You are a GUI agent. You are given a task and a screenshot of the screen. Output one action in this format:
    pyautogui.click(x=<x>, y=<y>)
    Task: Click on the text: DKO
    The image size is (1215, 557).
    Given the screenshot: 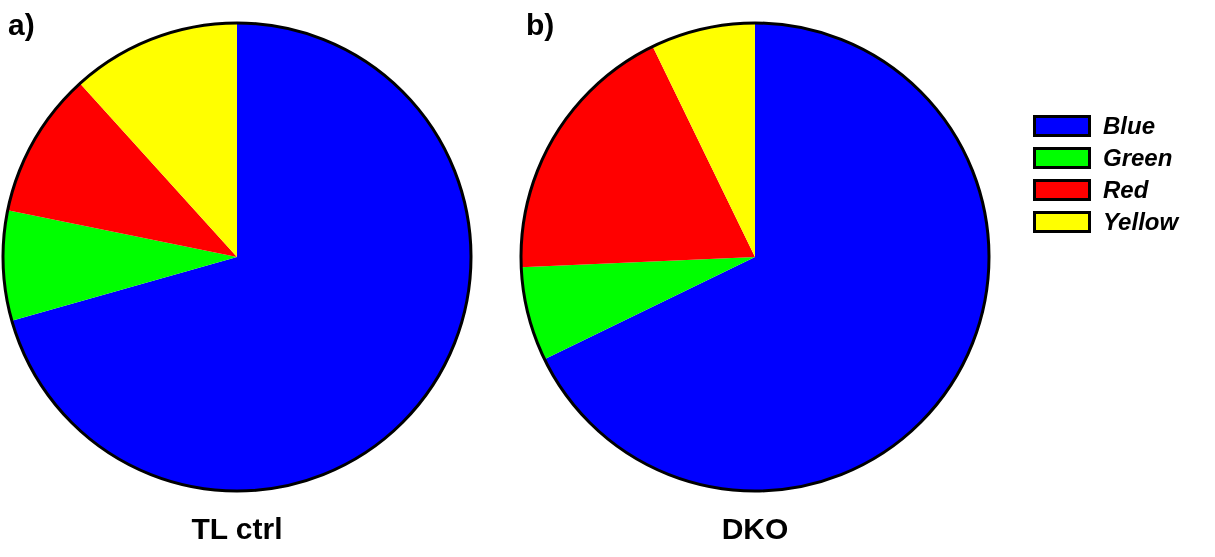 What is the action you would take?
    pyautogui.click(x=755, y=529)
    